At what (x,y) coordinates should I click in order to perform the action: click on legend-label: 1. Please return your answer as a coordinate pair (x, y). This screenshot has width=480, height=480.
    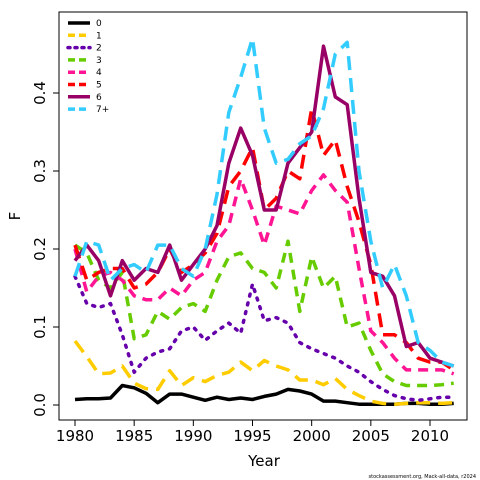
    Looking at the image, I should click on (99, 36).